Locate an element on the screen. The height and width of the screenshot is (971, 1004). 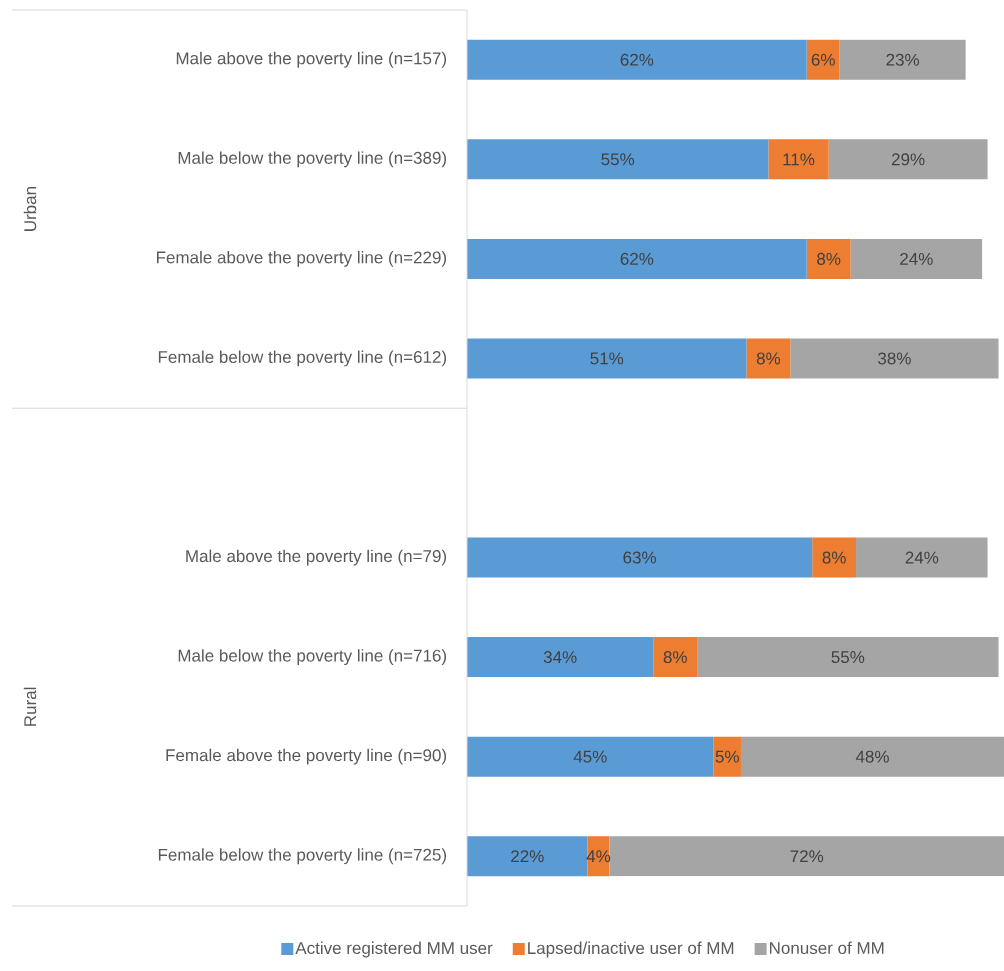
data-label: 72% is located at coordinates (807, 856).